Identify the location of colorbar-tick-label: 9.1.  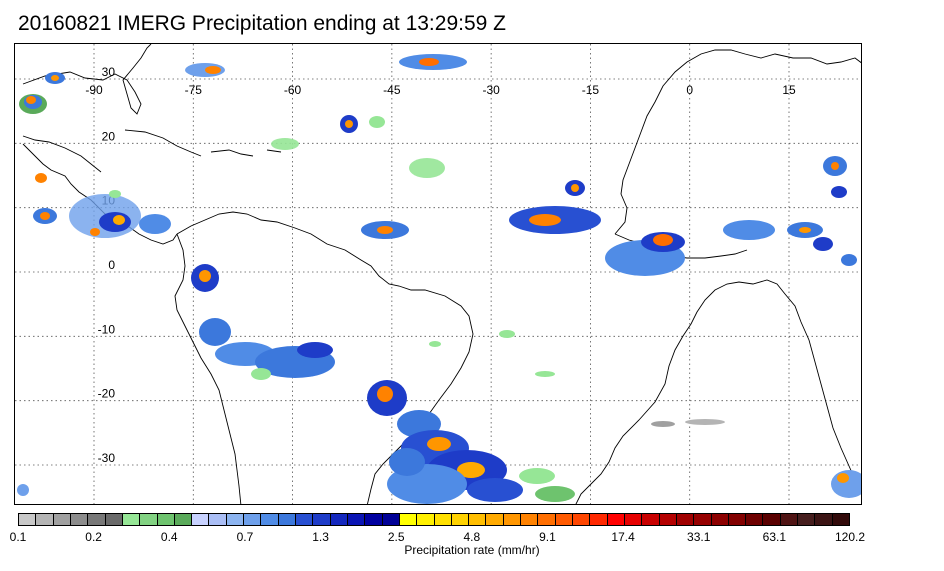
(547, 537).